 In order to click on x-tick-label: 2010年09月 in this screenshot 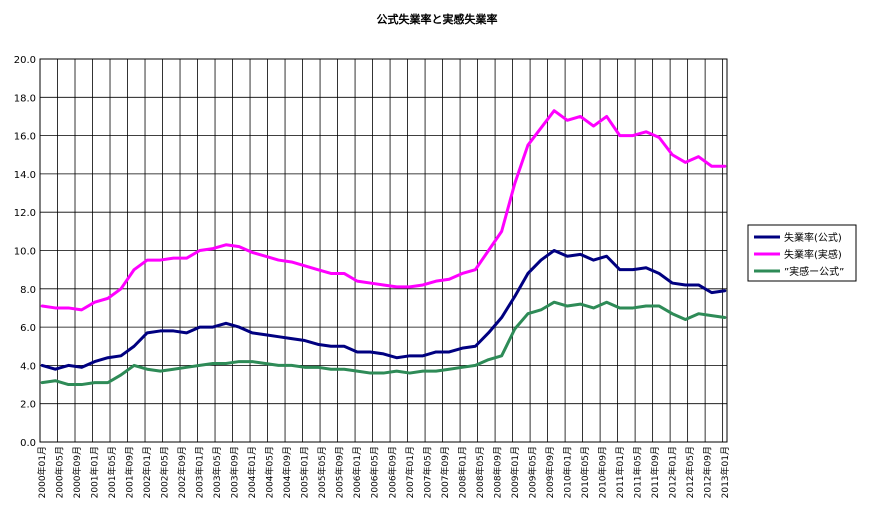, I will do `click(602, 472)`.